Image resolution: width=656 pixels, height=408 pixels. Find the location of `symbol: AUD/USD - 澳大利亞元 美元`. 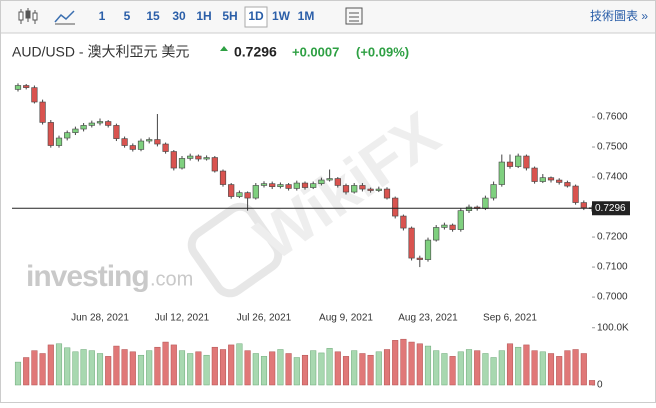

symbol: AUD/USD - 澳大利亞元 美元 is located at coordinates (100, 52).